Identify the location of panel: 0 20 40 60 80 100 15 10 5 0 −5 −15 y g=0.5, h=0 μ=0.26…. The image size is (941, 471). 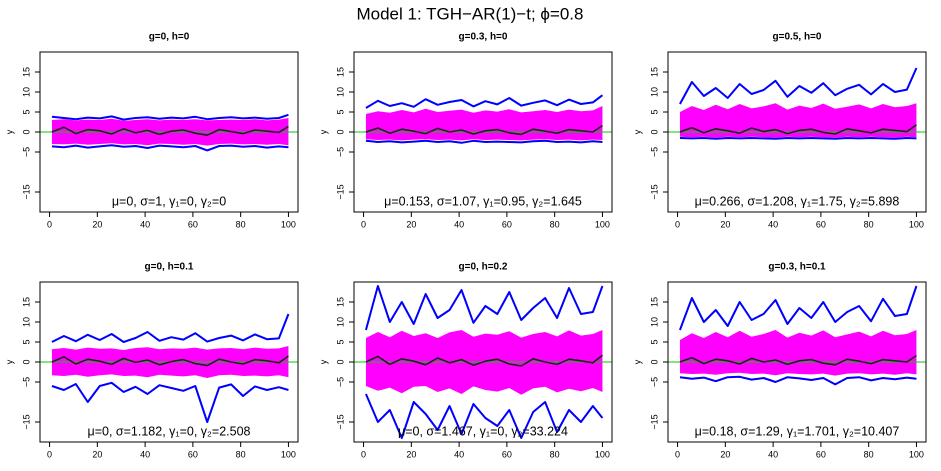
(779, 130).